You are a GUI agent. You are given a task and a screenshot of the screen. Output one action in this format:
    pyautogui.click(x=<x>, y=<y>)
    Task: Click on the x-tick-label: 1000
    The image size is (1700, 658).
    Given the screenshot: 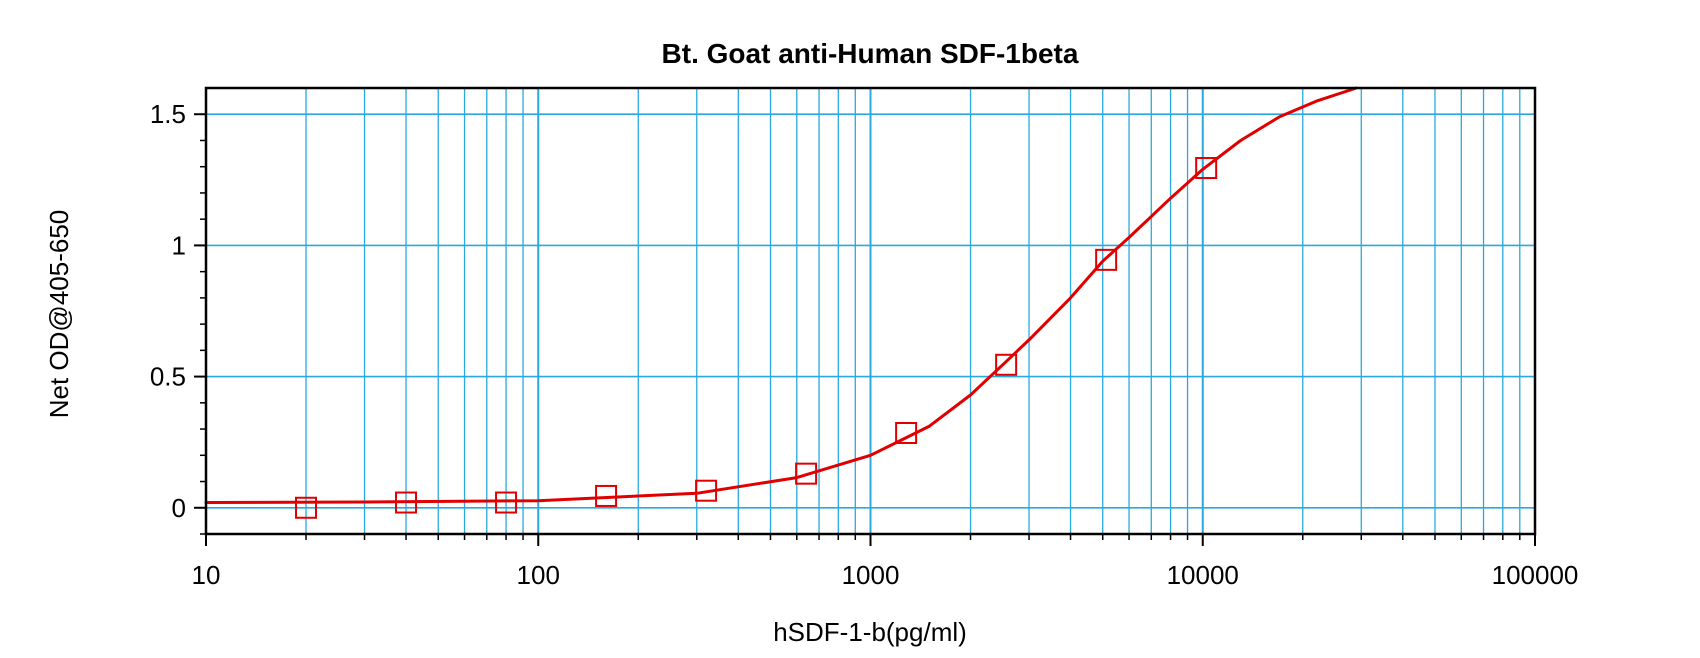 What is the action you would take?
    pyautogui.click(x=871, y=575)
    